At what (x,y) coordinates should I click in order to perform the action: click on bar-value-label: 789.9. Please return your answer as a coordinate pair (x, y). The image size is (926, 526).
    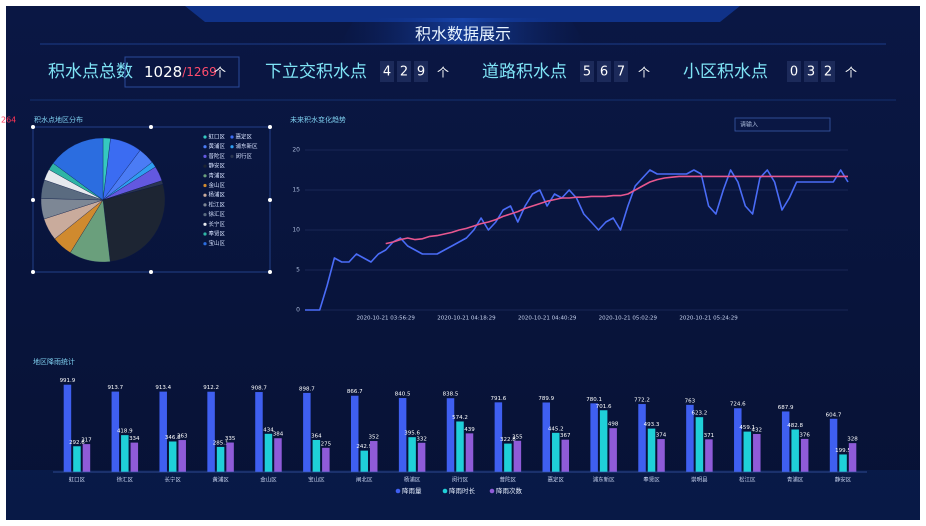
    Looking at the image, I should click on (546, 399).